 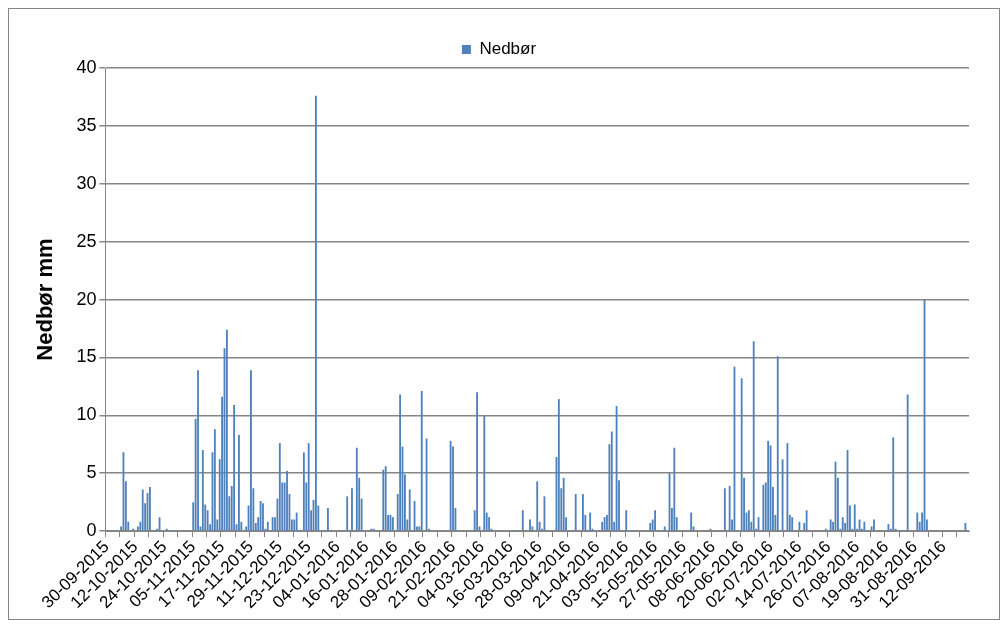 What do you see at coordinates (86, 414) in the screenshot?
I see `y-tick-label: 10` at bounding box center [86, 414].